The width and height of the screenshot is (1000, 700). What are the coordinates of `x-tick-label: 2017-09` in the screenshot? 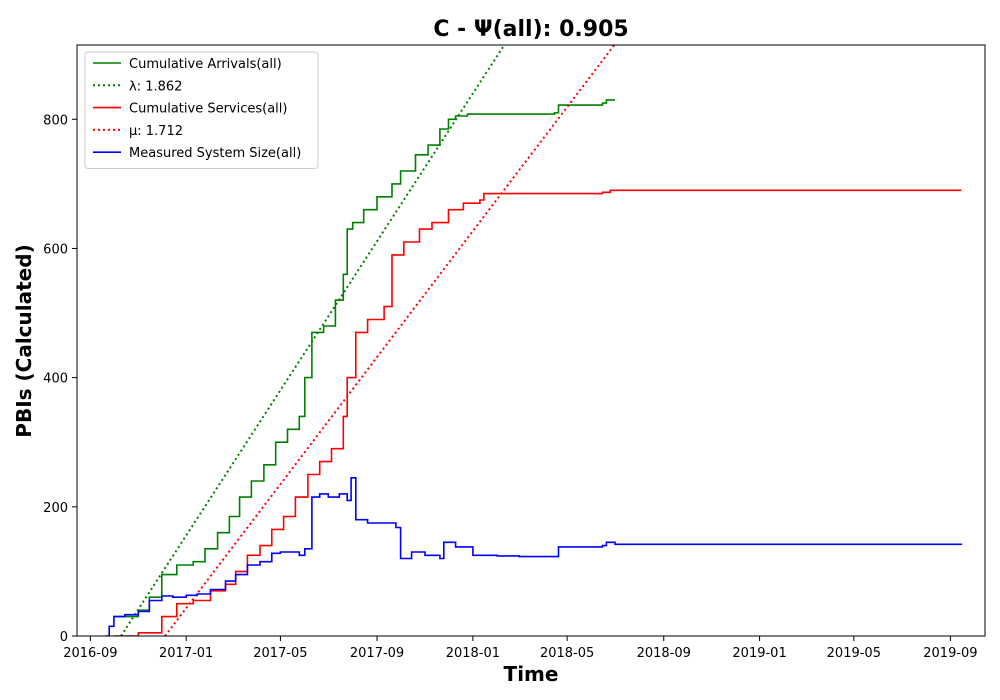 It's located at (377, 653).